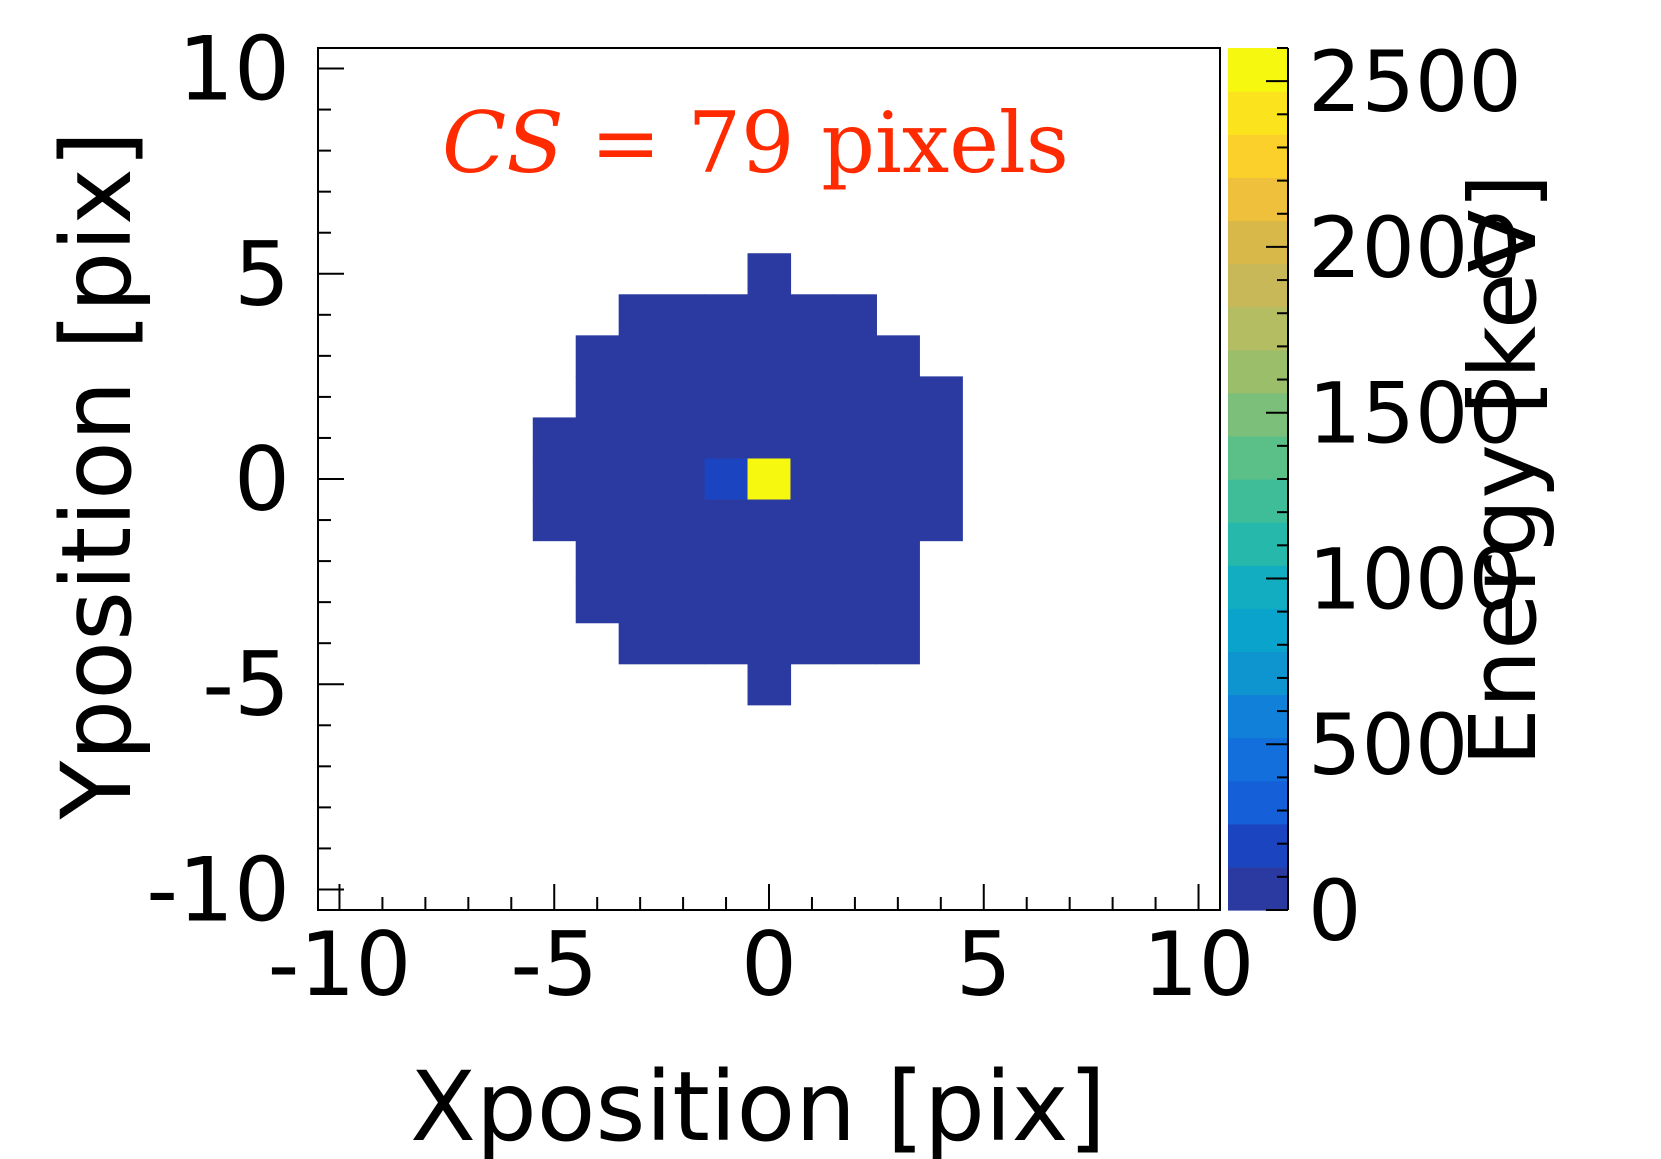 The width and height of the screenshot is (1661, 1159). I want to click on x-axis-label: Xposition [pix], so click(758, 1105).